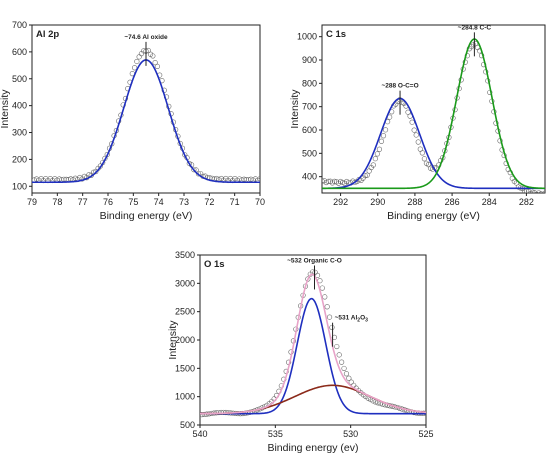 This screenshot has height=470, width=550. Describe the element at coordinates (19, 159) in the screenshot. I see `y-tick-label: 200` at that location.